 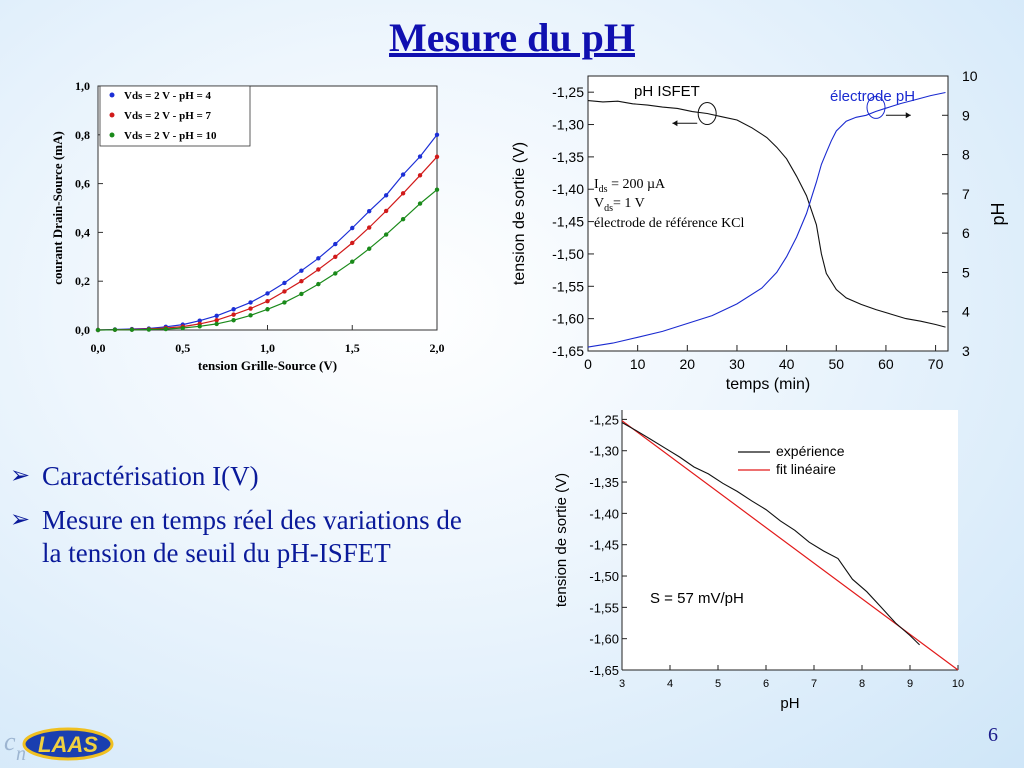 I want to click on y-tick-label: -1,25, so click(x=604, y=419).